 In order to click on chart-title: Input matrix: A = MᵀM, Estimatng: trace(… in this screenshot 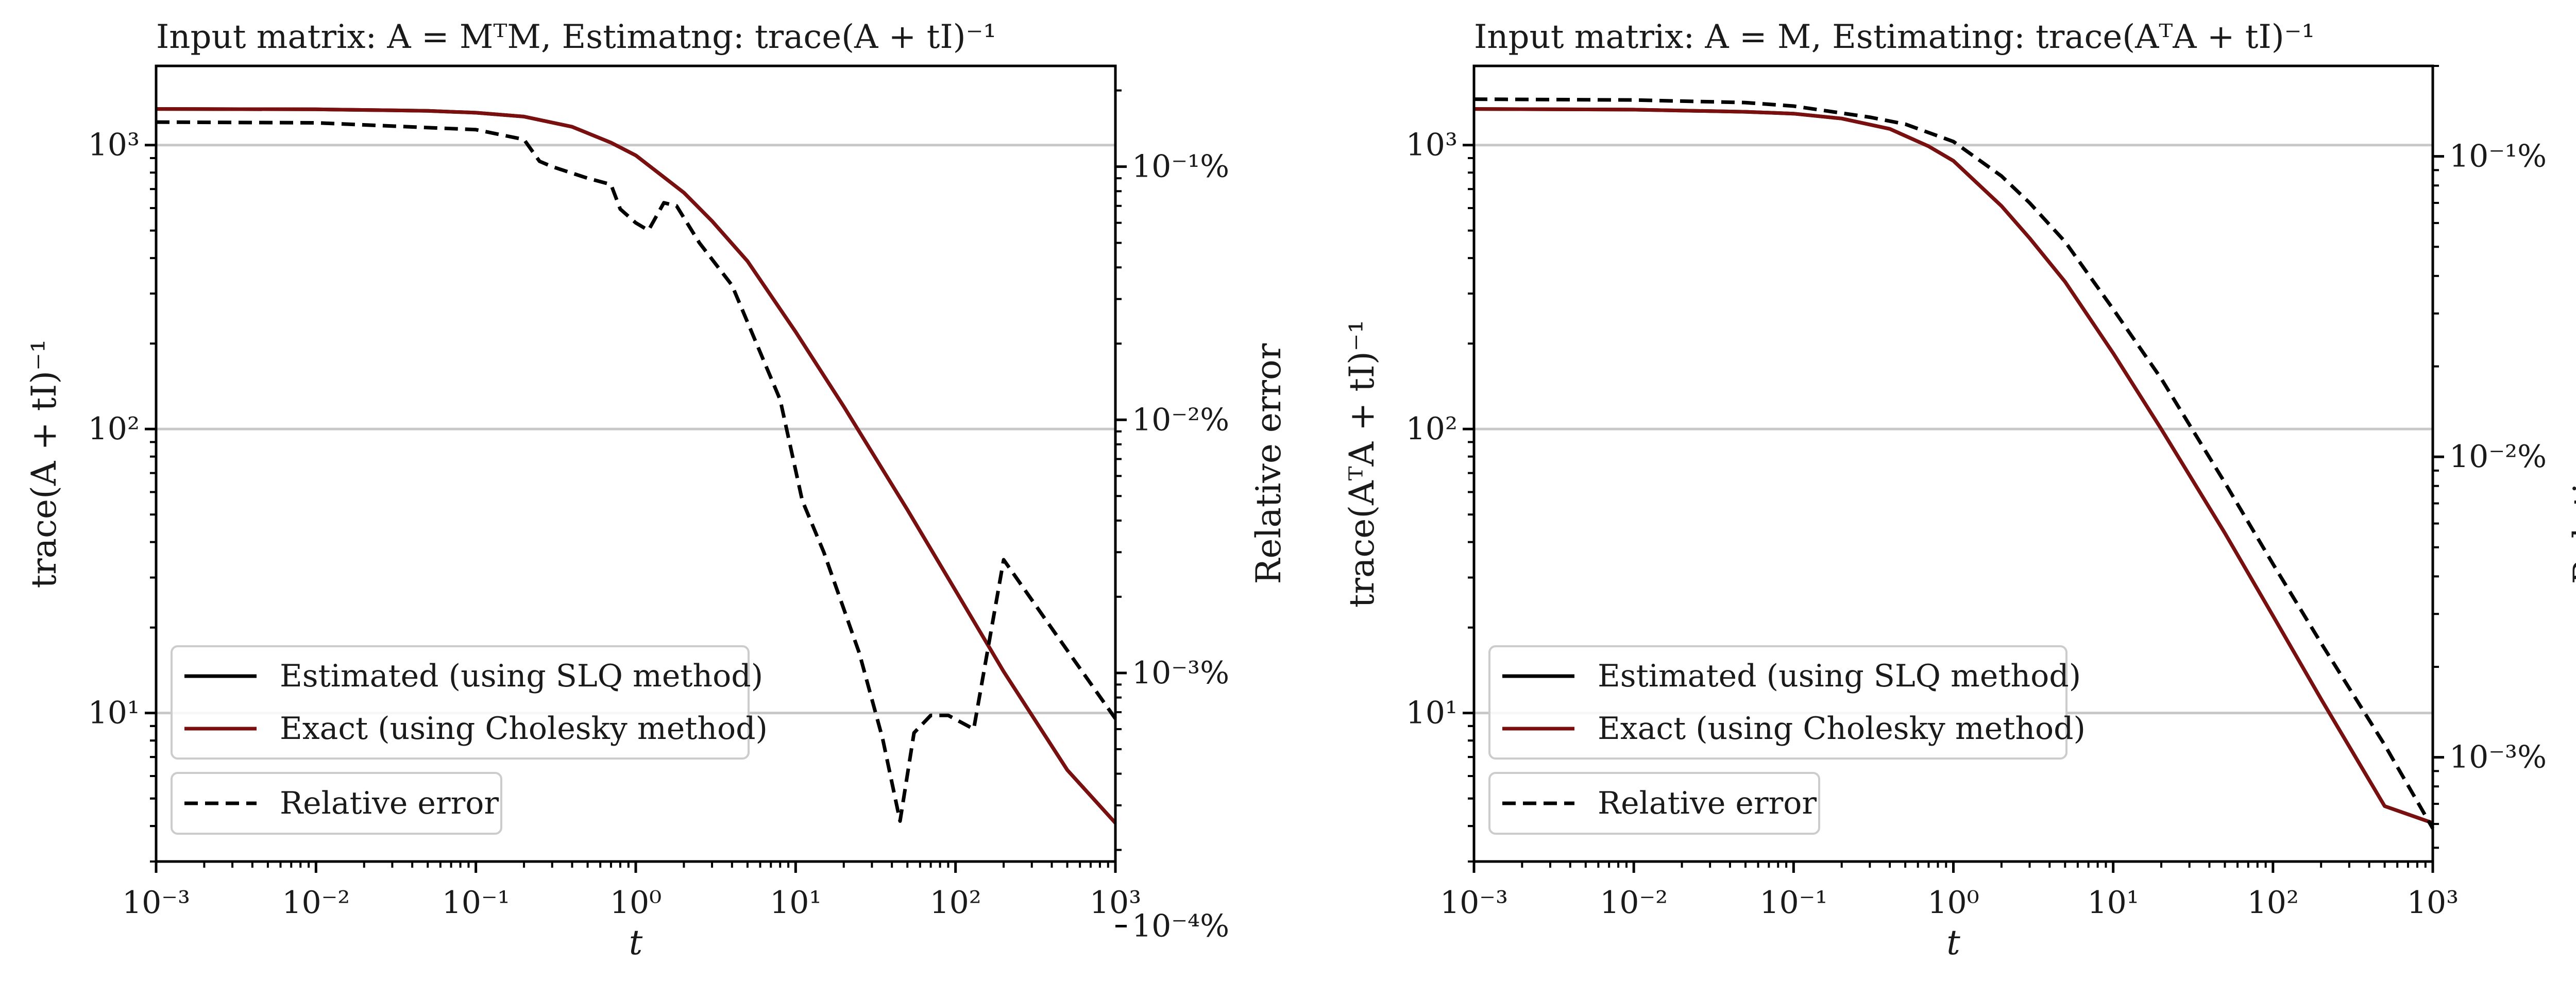, I will do `click(576, 37)`.